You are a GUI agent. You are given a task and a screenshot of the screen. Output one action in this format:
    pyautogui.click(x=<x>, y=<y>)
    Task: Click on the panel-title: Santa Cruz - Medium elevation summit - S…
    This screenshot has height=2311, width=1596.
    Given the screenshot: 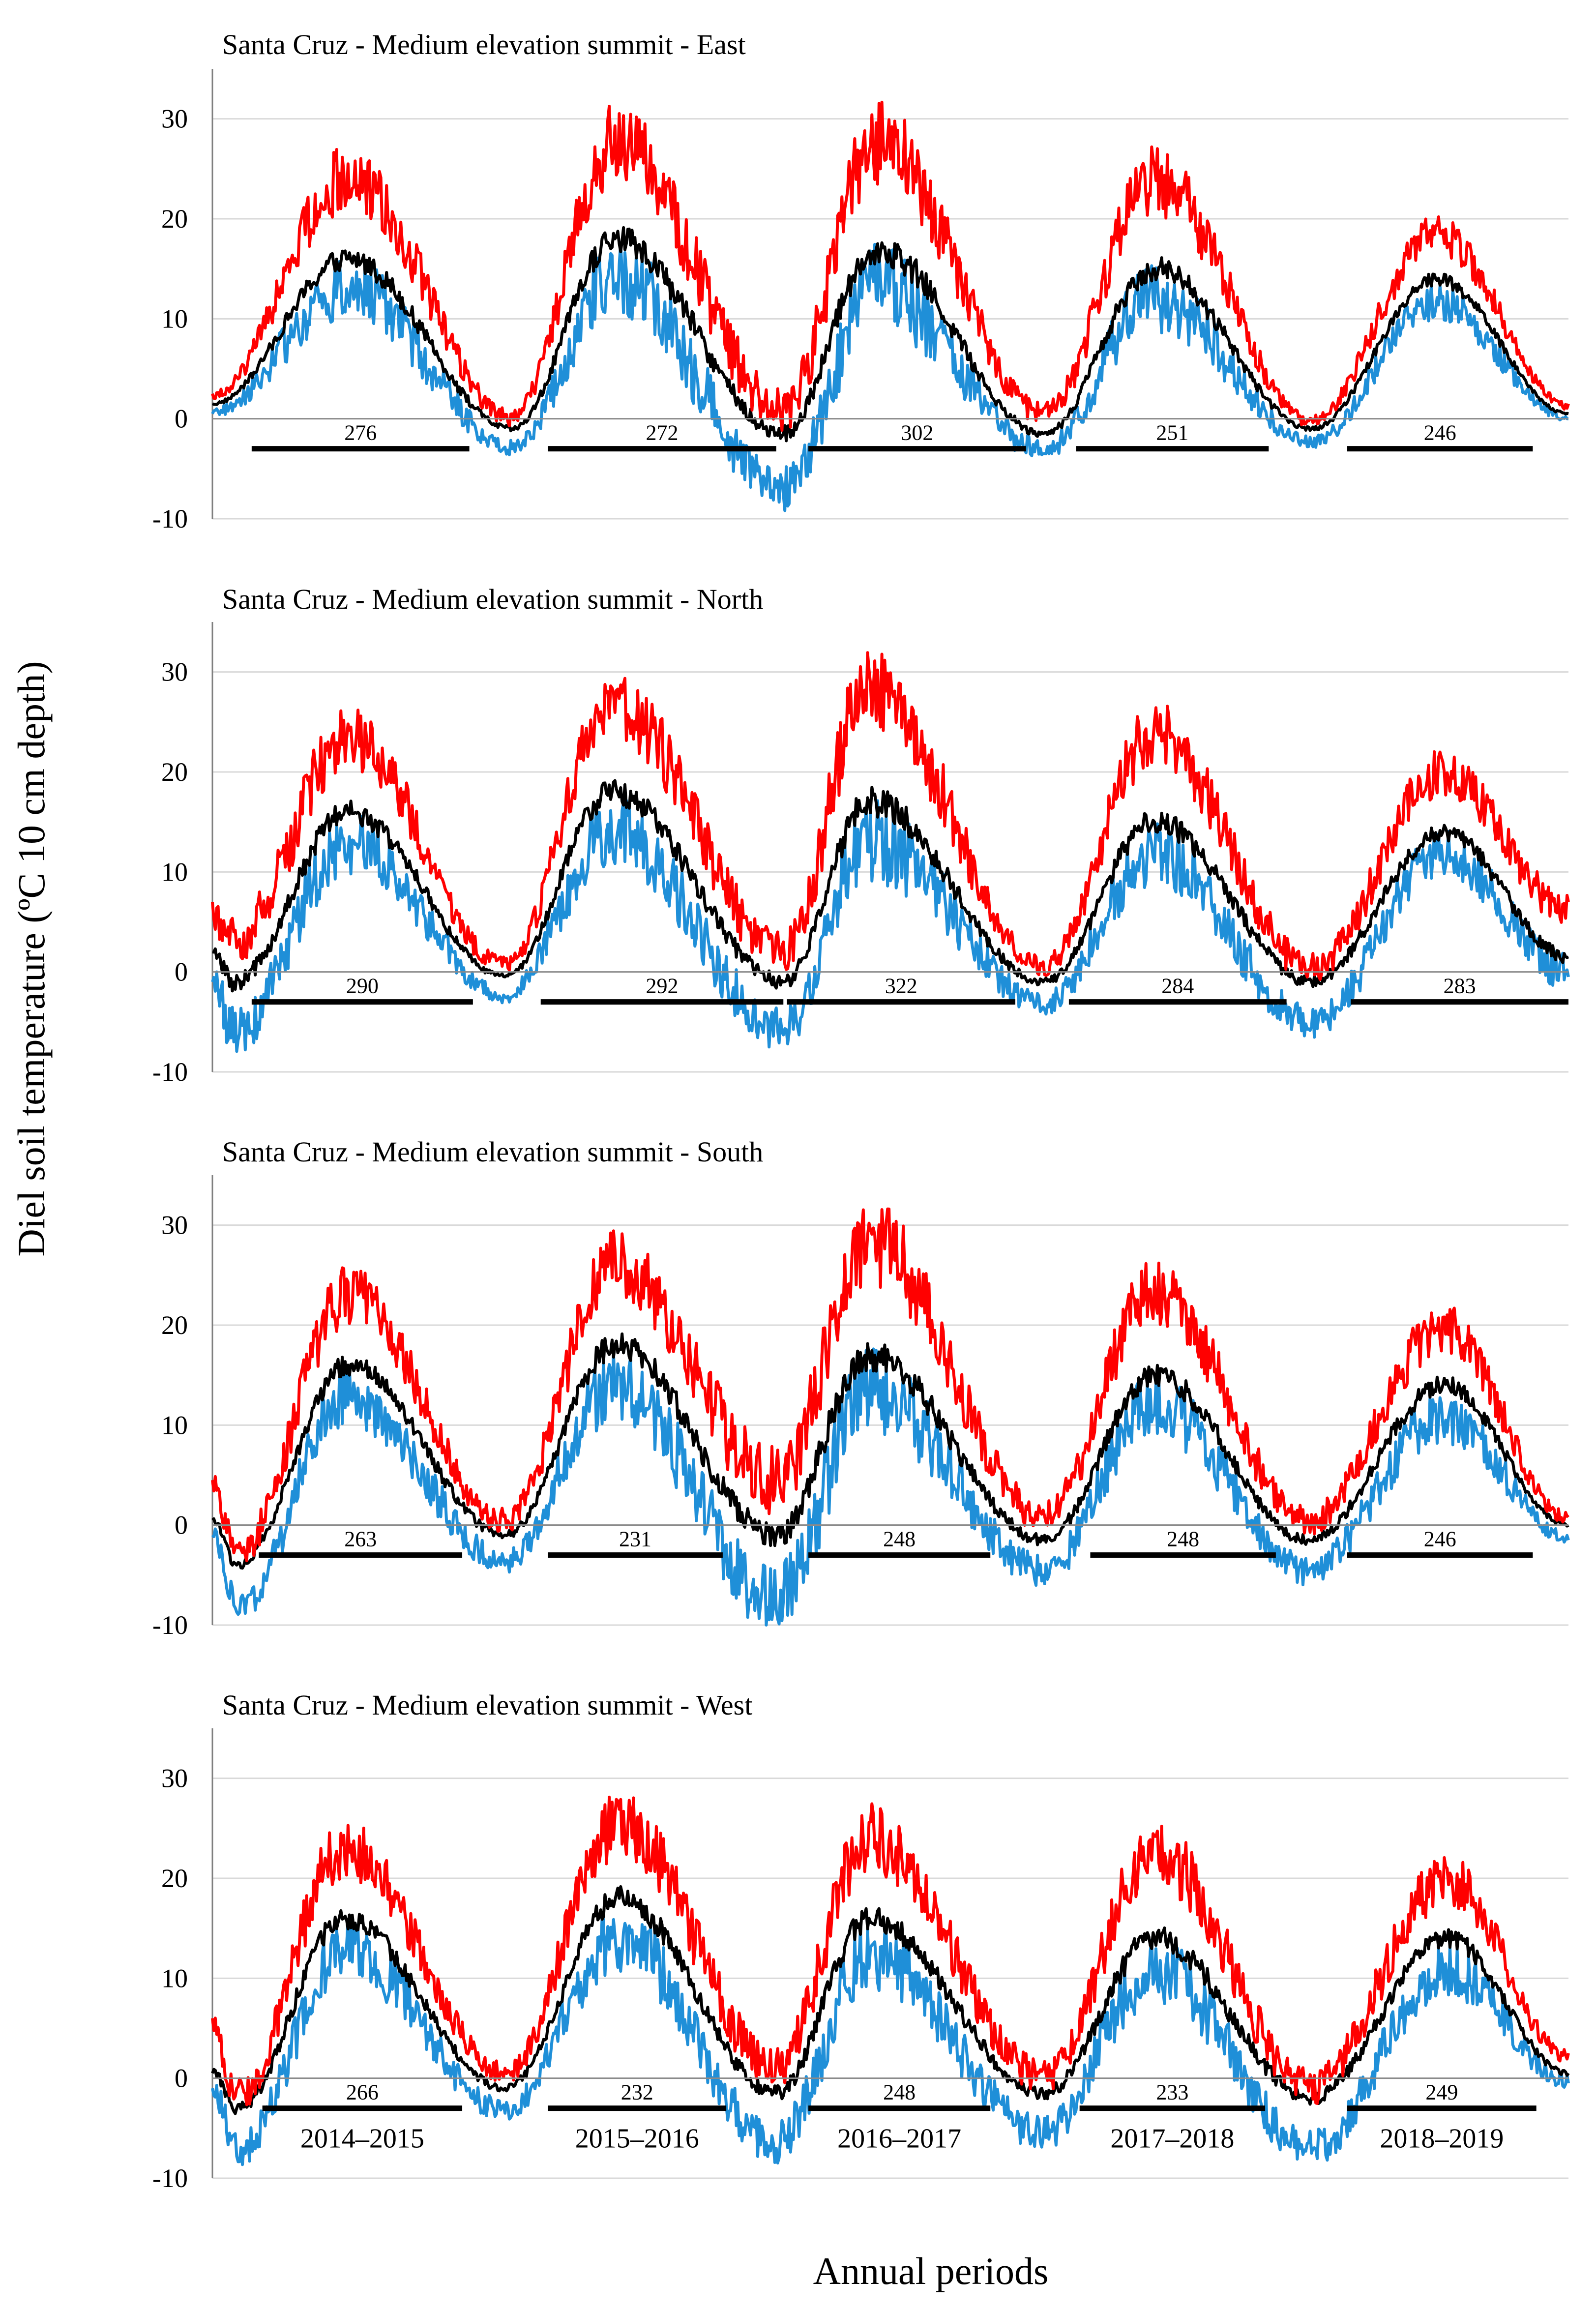 What is the action you would take?
    pyautogui.click(x=493, y=1152)
    